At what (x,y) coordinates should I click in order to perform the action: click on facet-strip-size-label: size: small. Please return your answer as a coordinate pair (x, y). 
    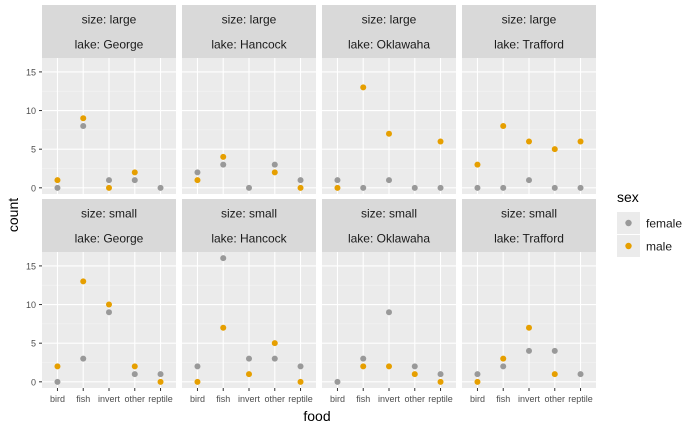
    Looking at the image, I should click on (529, 214).